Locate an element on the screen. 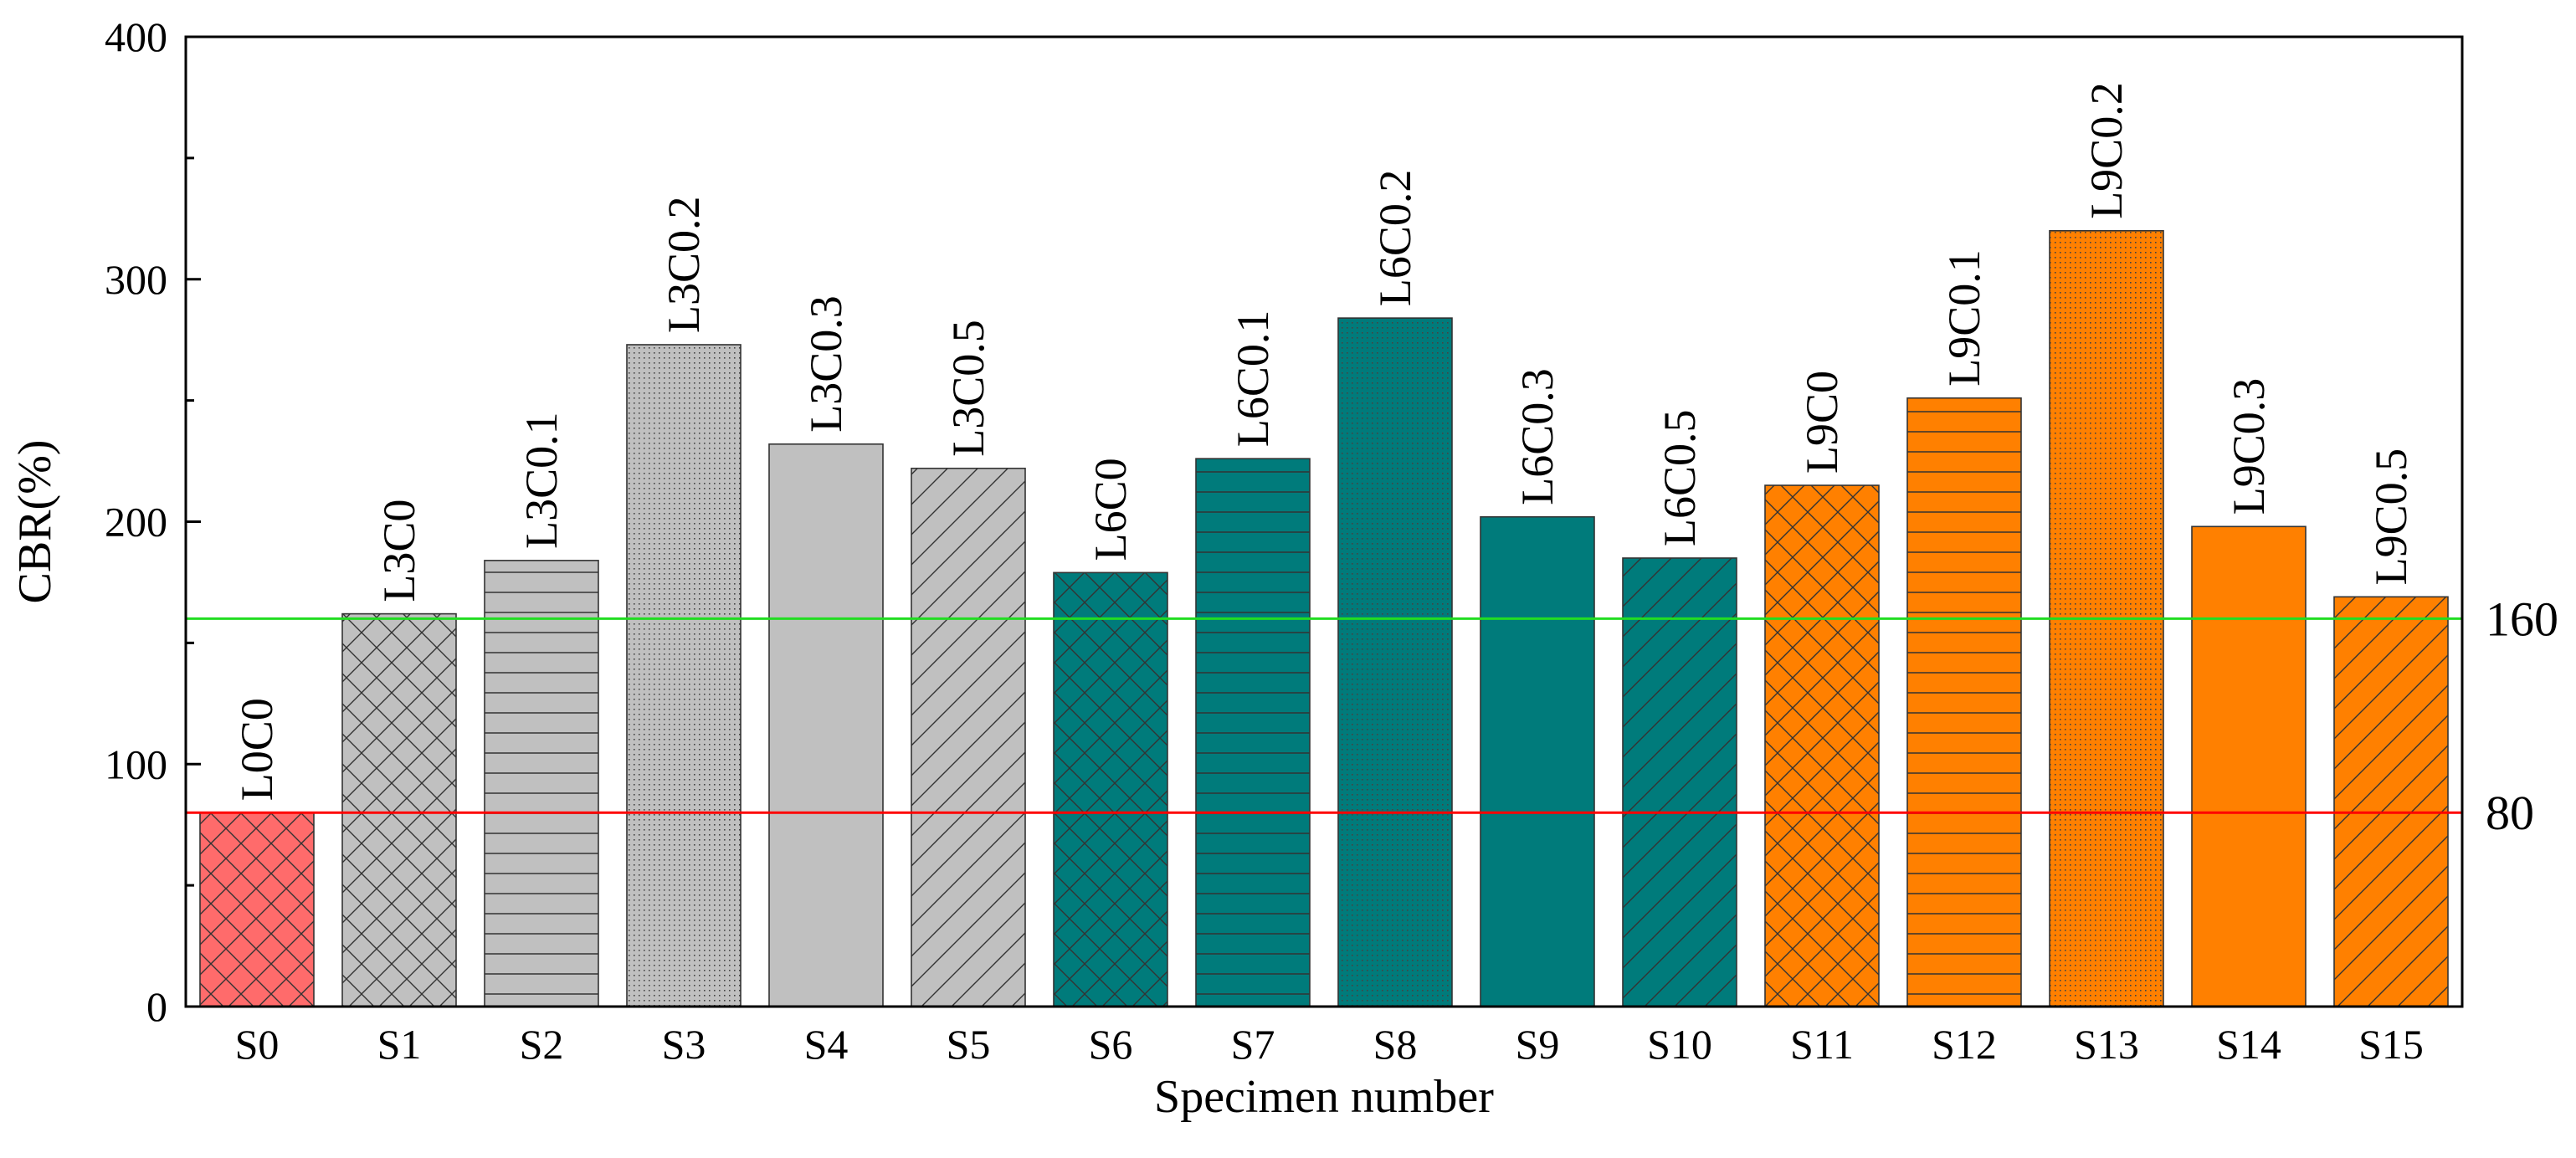 This screenshot has height=1158, width=2576. x-tick-label: S10 is located at coordinates (1679, 1044).